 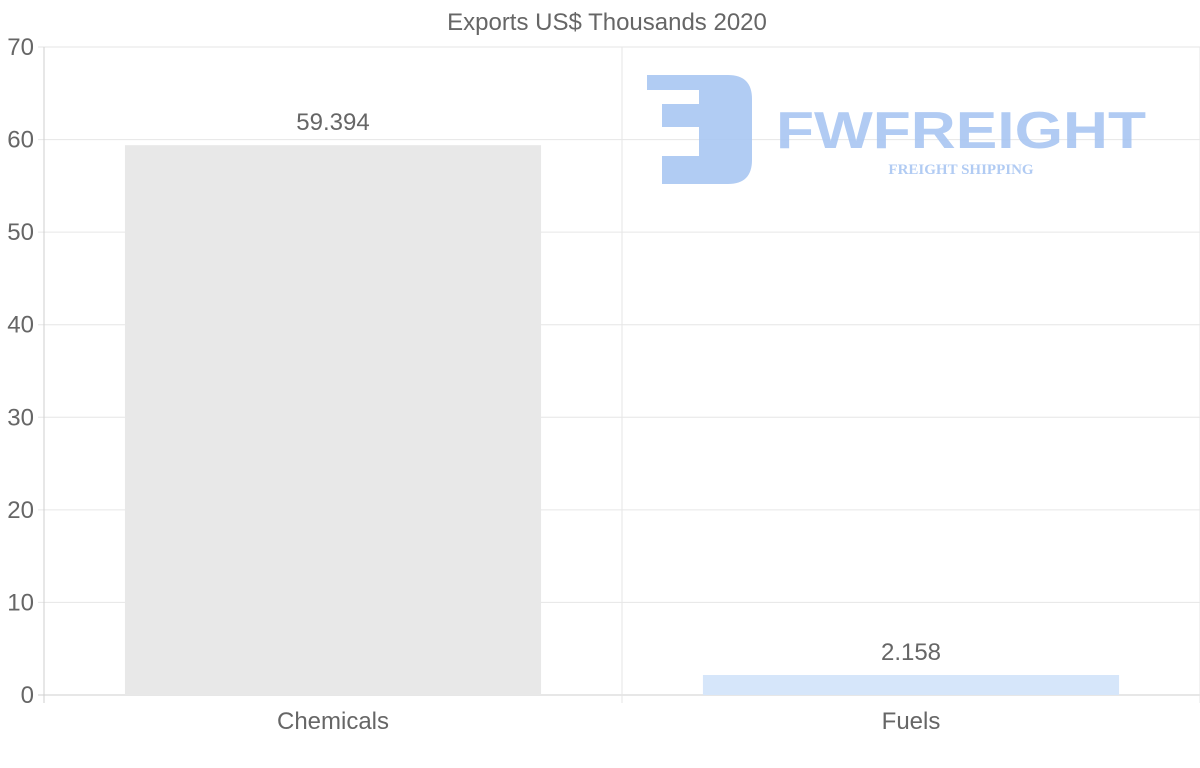 What do you see at coordinates (20, 232) in the screenshot?
I see `y-tick-label: 50` at bounding box center [20, 232].